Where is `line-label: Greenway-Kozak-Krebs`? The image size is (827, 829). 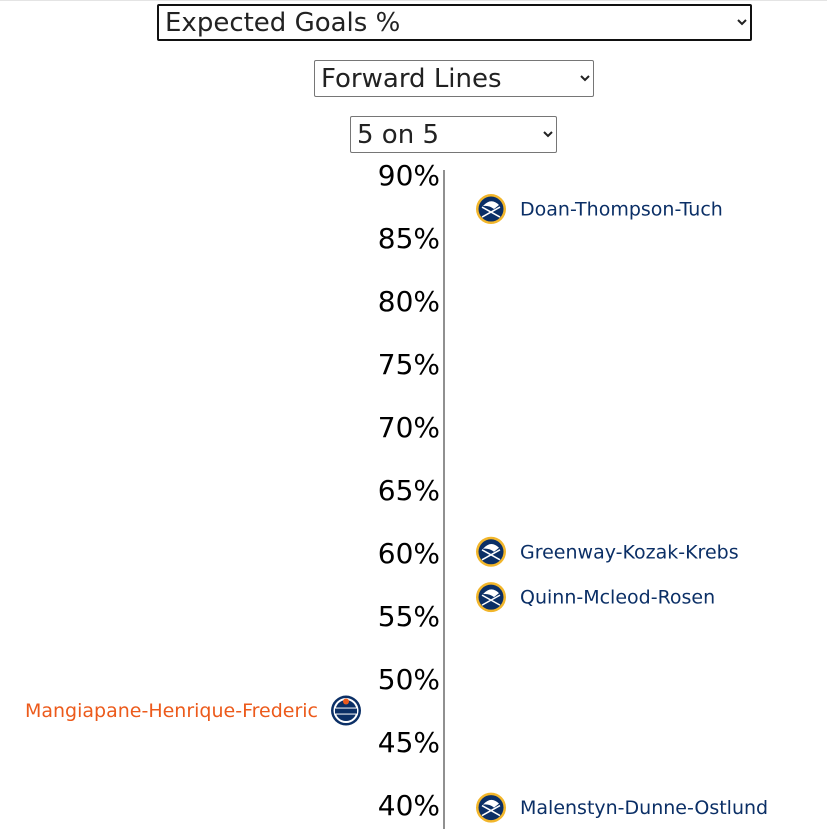
line-label: Greenway-Kozak-Krebs is located at coordinates (629, 552).